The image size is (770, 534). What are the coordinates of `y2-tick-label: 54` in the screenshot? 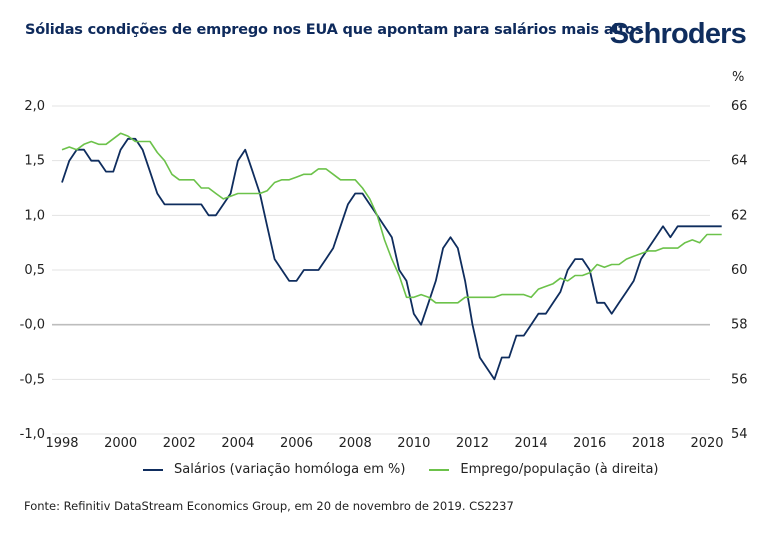 It's located at (739, 434).